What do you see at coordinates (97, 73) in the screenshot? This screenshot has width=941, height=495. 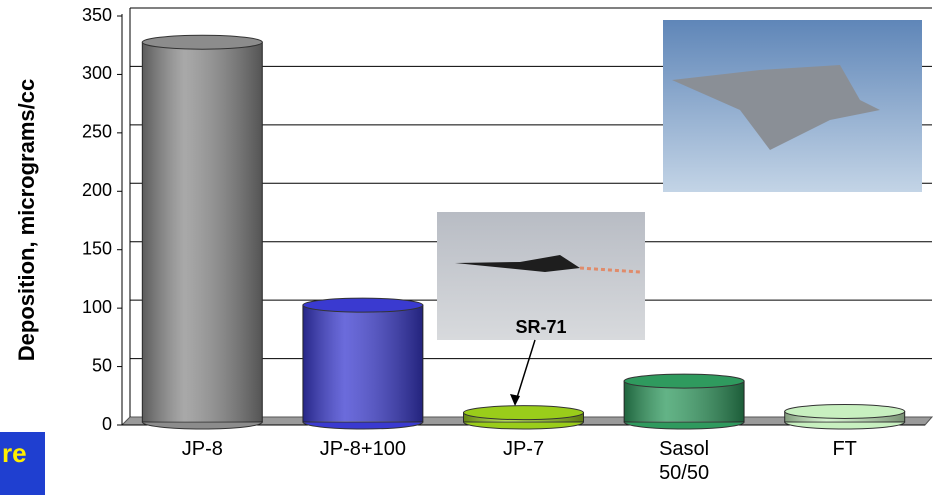 I see `y-tick-label: 300` at bounding box center [97, 73].